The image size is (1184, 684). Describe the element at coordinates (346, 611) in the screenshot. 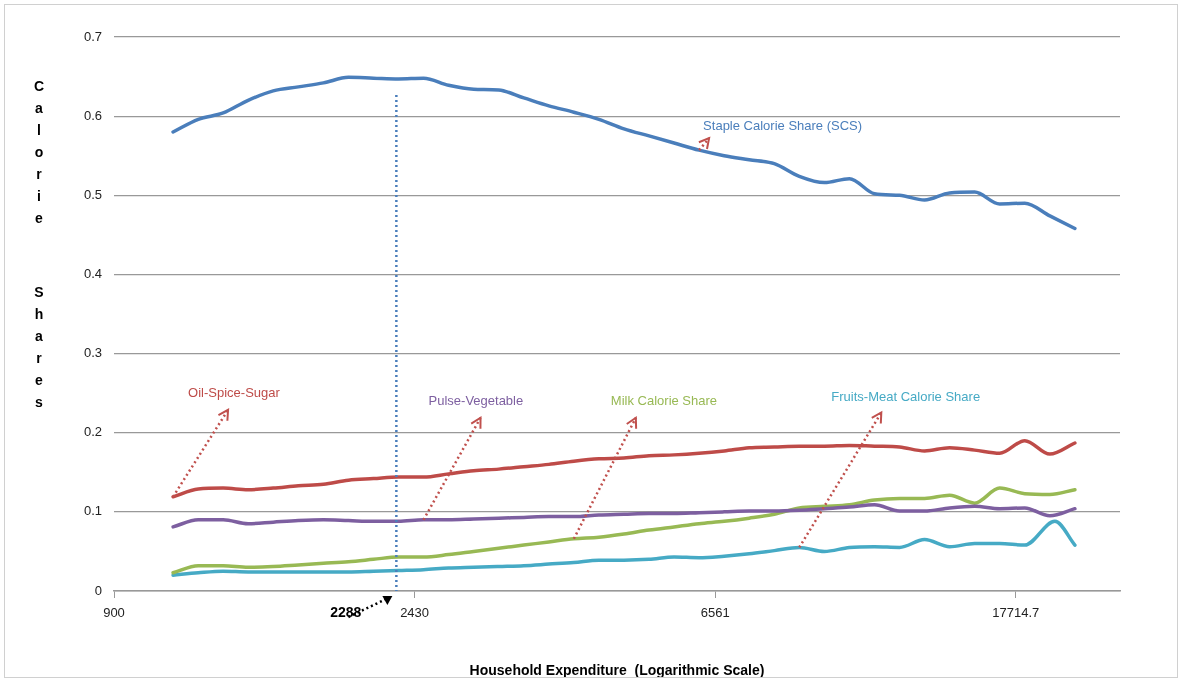

I see `ref-line-label: 2288` at that location.